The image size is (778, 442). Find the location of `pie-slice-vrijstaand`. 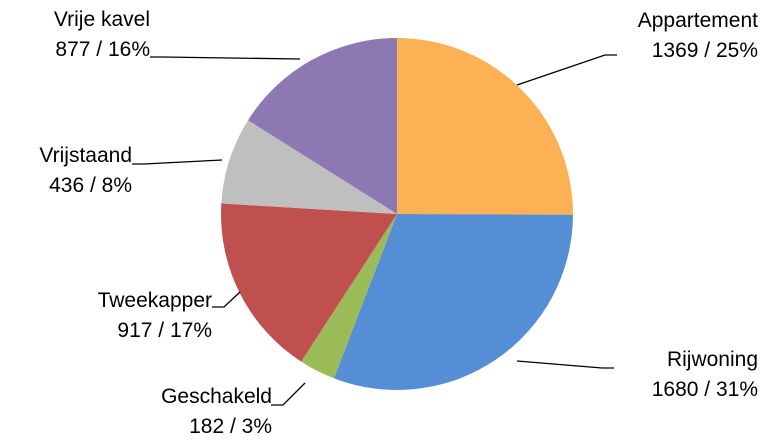

pie-slice-vrijstaand is located at coordinates (309, 167).